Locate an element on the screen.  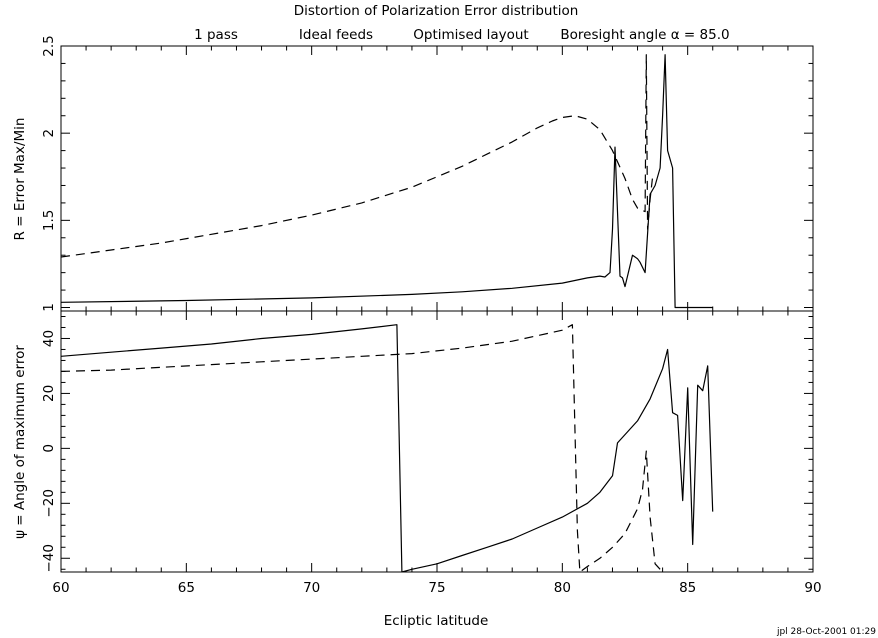
footer-timestamp: jpl 28-Oct-2001 01:29 is located at coordinates (826, 632).